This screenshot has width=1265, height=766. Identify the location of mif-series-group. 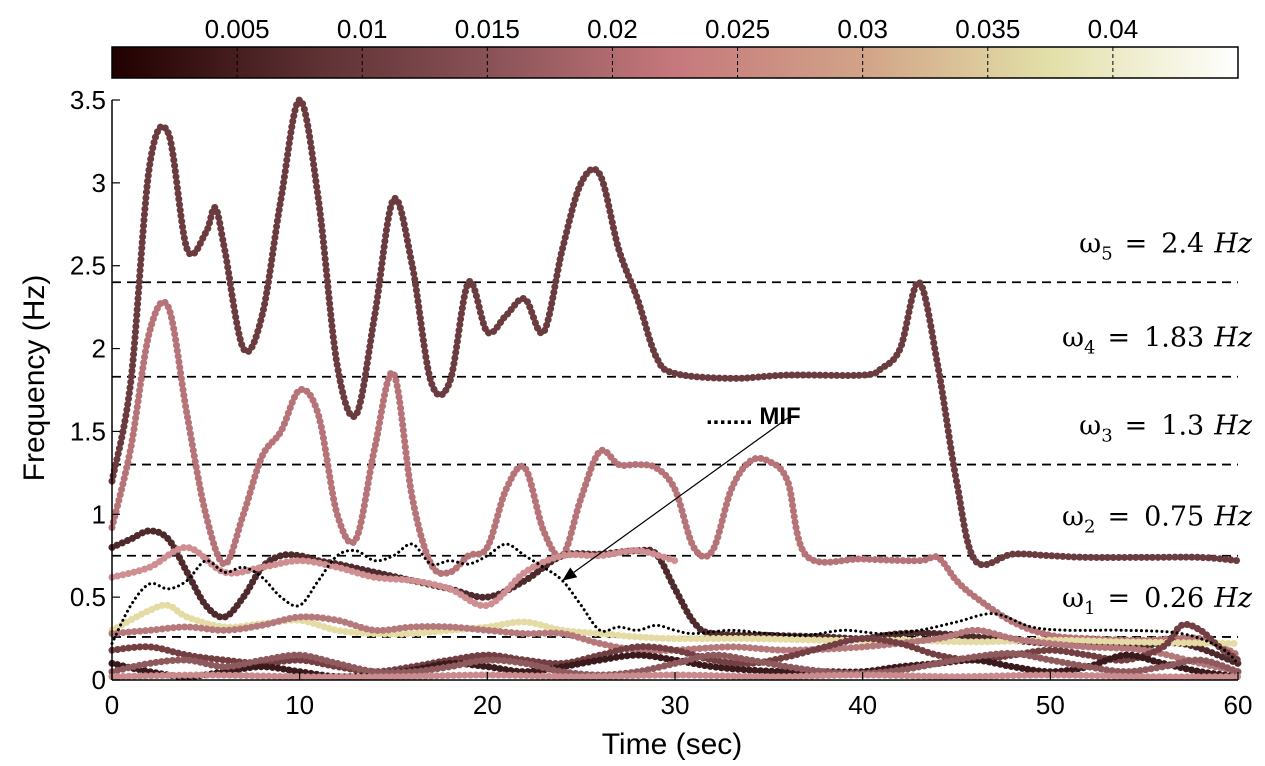
(675, 603).